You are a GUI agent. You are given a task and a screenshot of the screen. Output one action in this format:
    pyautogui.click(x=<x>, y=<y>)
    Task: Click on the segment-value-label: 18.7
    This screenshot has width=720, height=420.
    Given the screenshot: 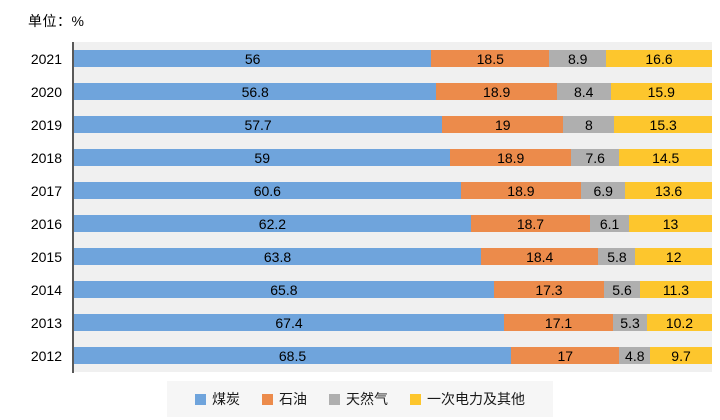 What is the action you would take?
    pyautogui.click(x=530, y=223)
    